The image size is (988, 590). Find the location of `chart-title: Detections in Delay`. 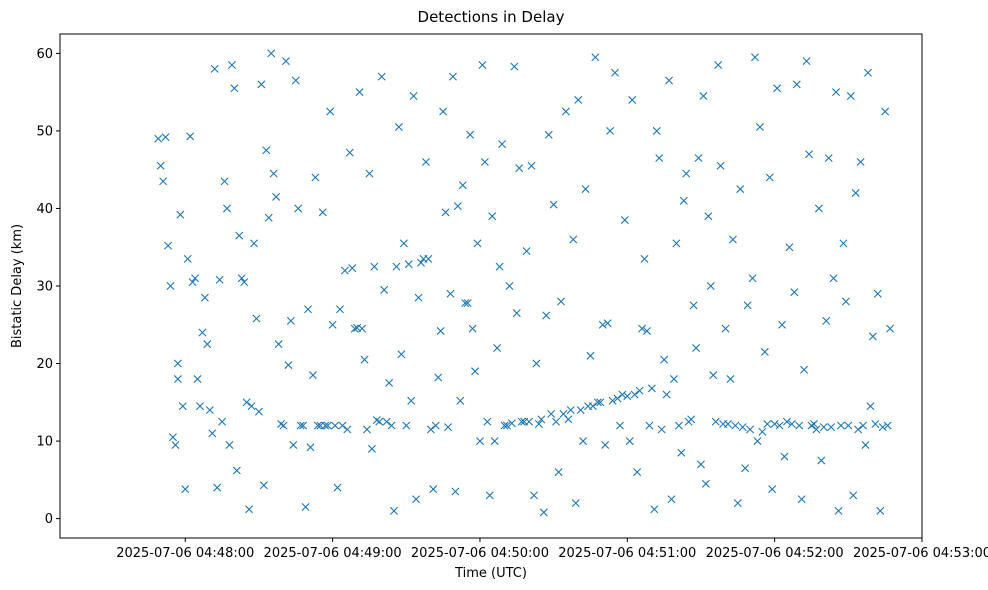

chart-title: Detections in Delay is located at coordinates (491, 17).